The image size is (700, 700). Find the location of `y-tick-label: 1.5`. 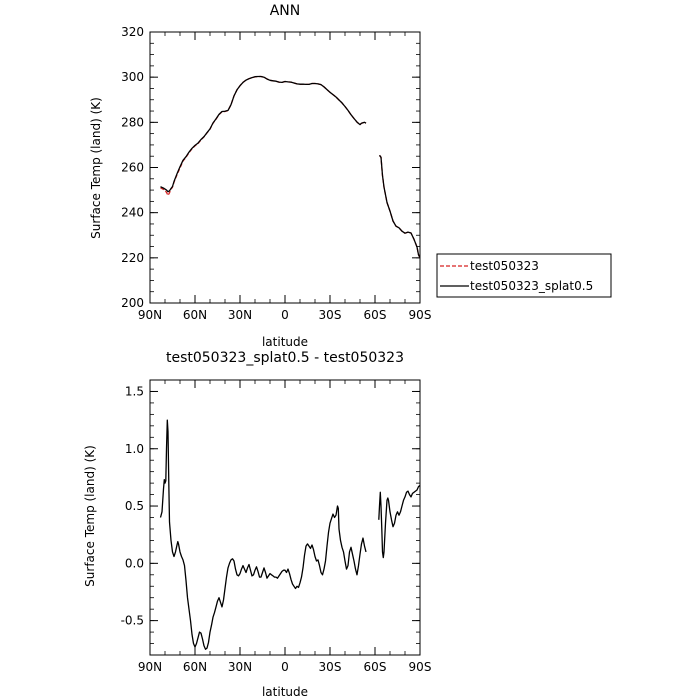

y-tick-label: 1.5 is located at coordinates (134, 391).